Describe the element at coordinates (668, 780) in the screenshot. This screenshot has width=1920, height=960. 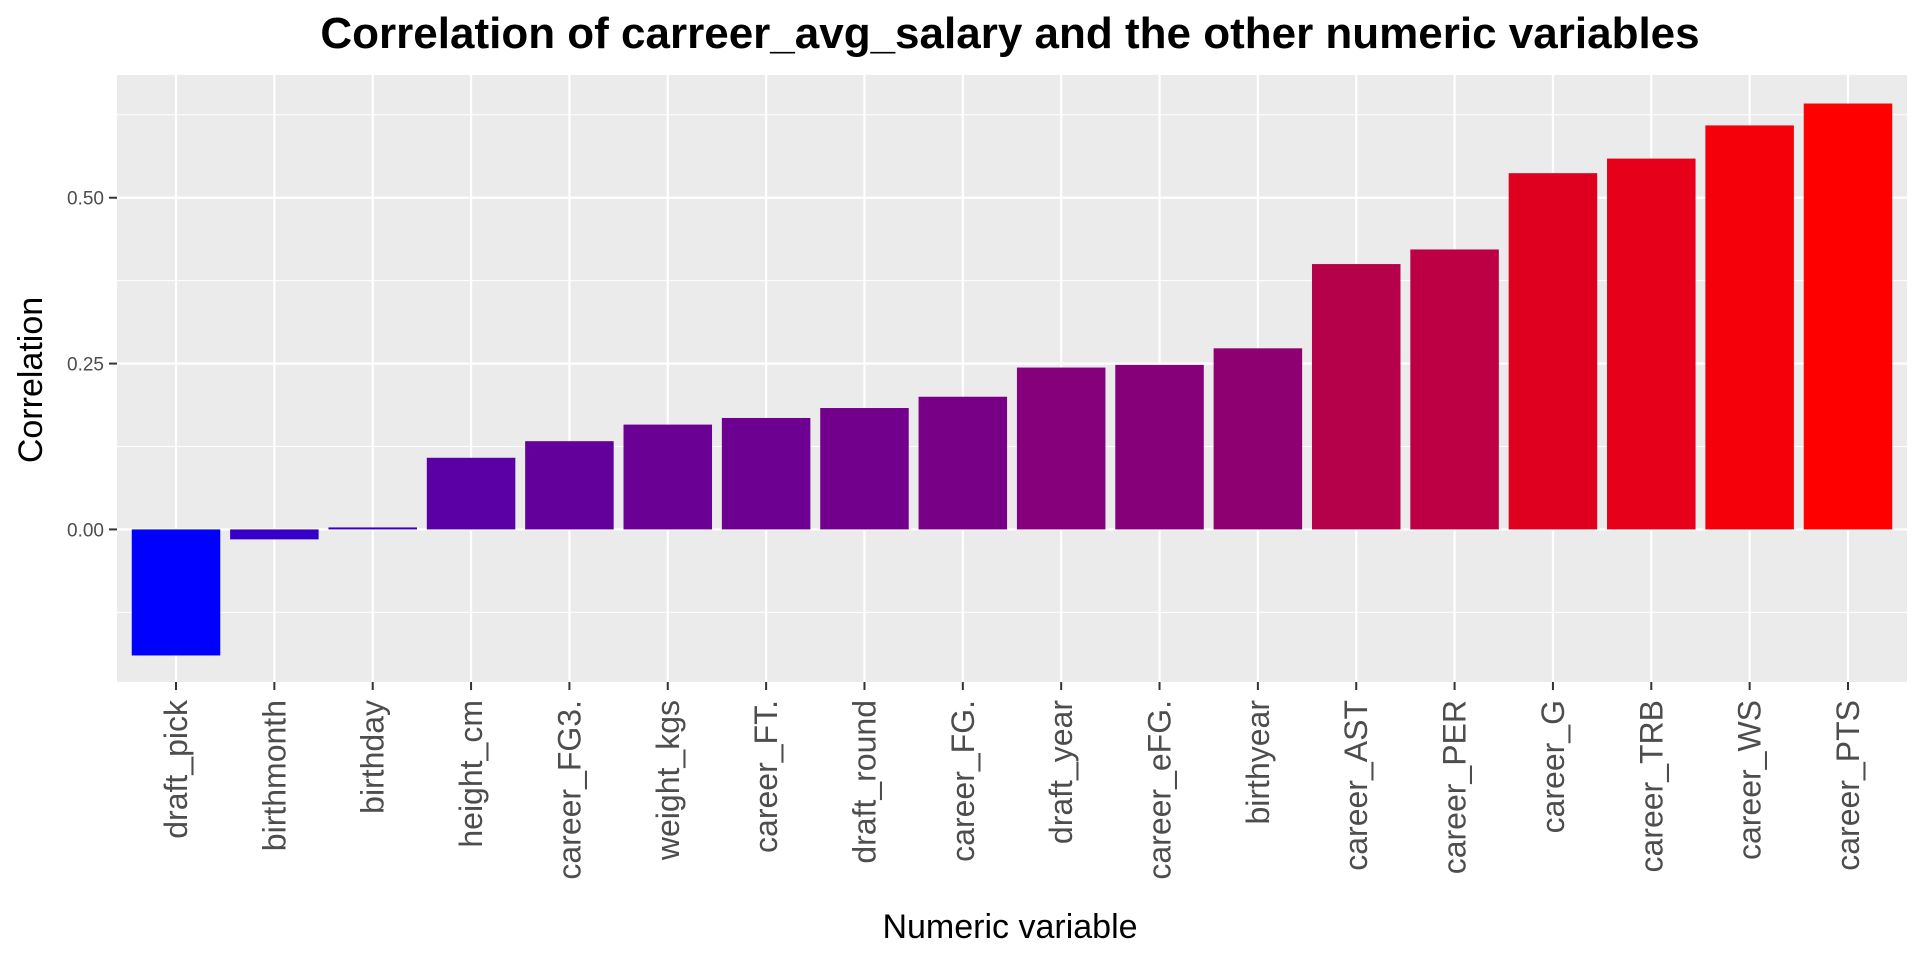
I see `x-tick-label: weight_kgs` at that location.